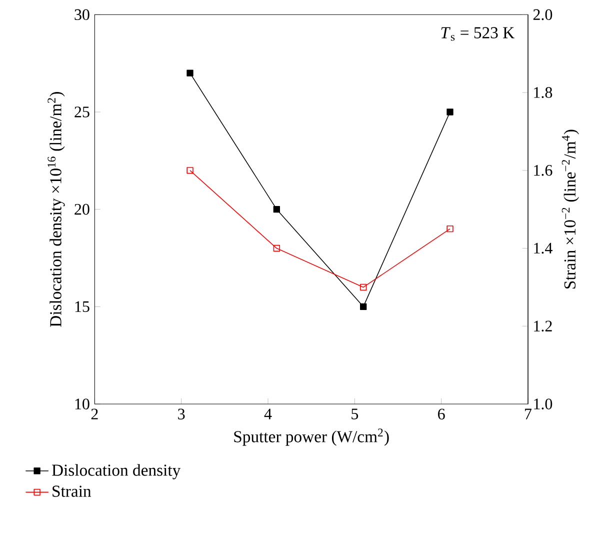  Describe the element at coordinates (82, 404) in the screenshot. I see `y-tick-label: 10` at that location.